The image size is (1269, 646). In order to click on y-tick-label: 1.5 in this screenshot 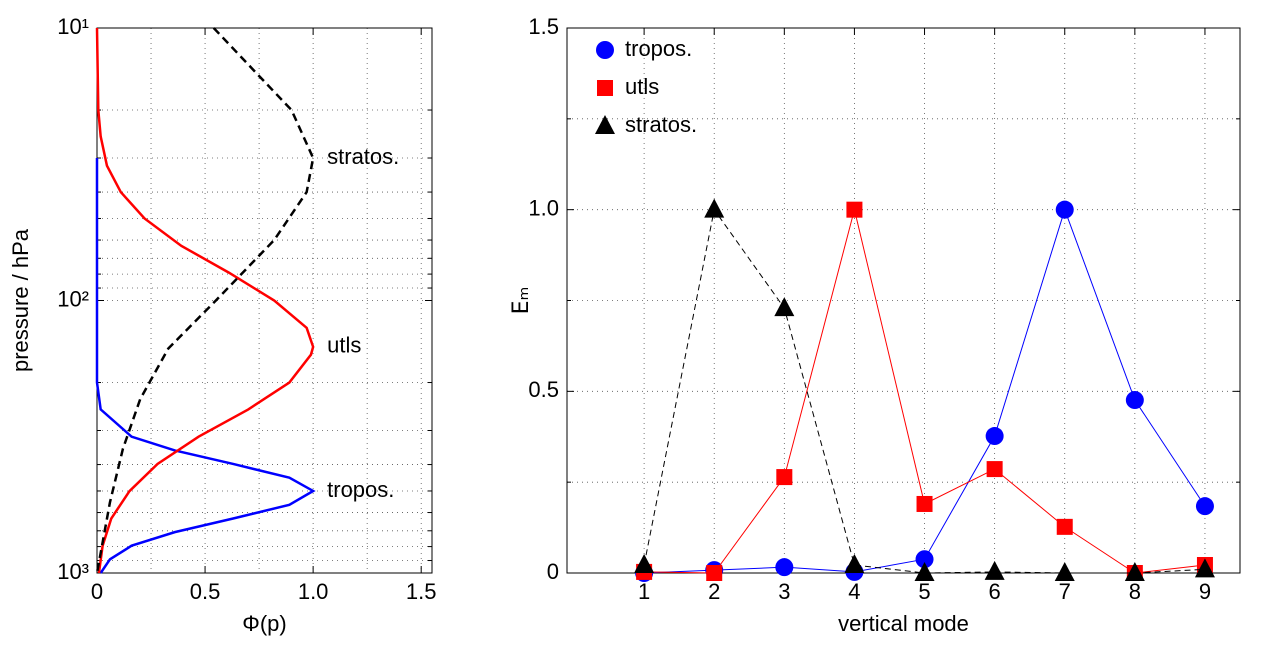, I will do `click(543, 26)`.